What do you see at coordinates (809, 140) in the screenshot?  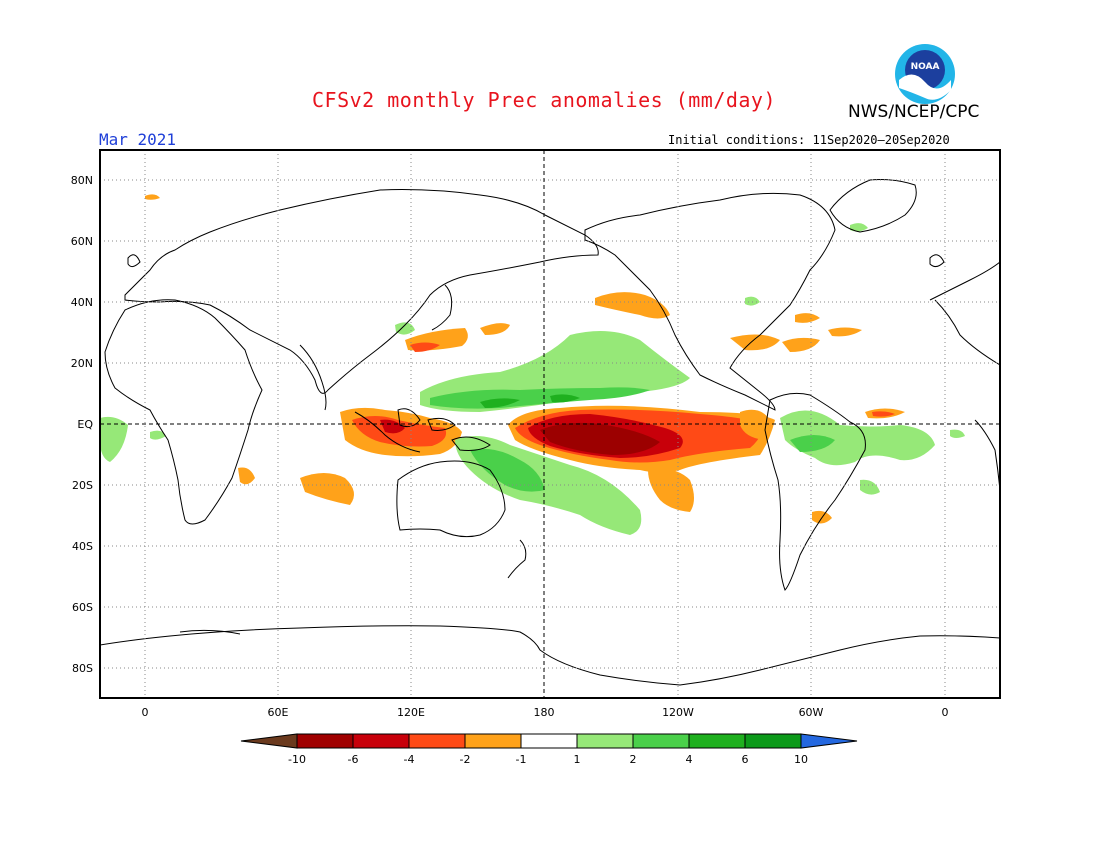 I see `initial-conditions: Initial conditions: 11Sep2020–20Sep2020` at bounding box center [809, 140].